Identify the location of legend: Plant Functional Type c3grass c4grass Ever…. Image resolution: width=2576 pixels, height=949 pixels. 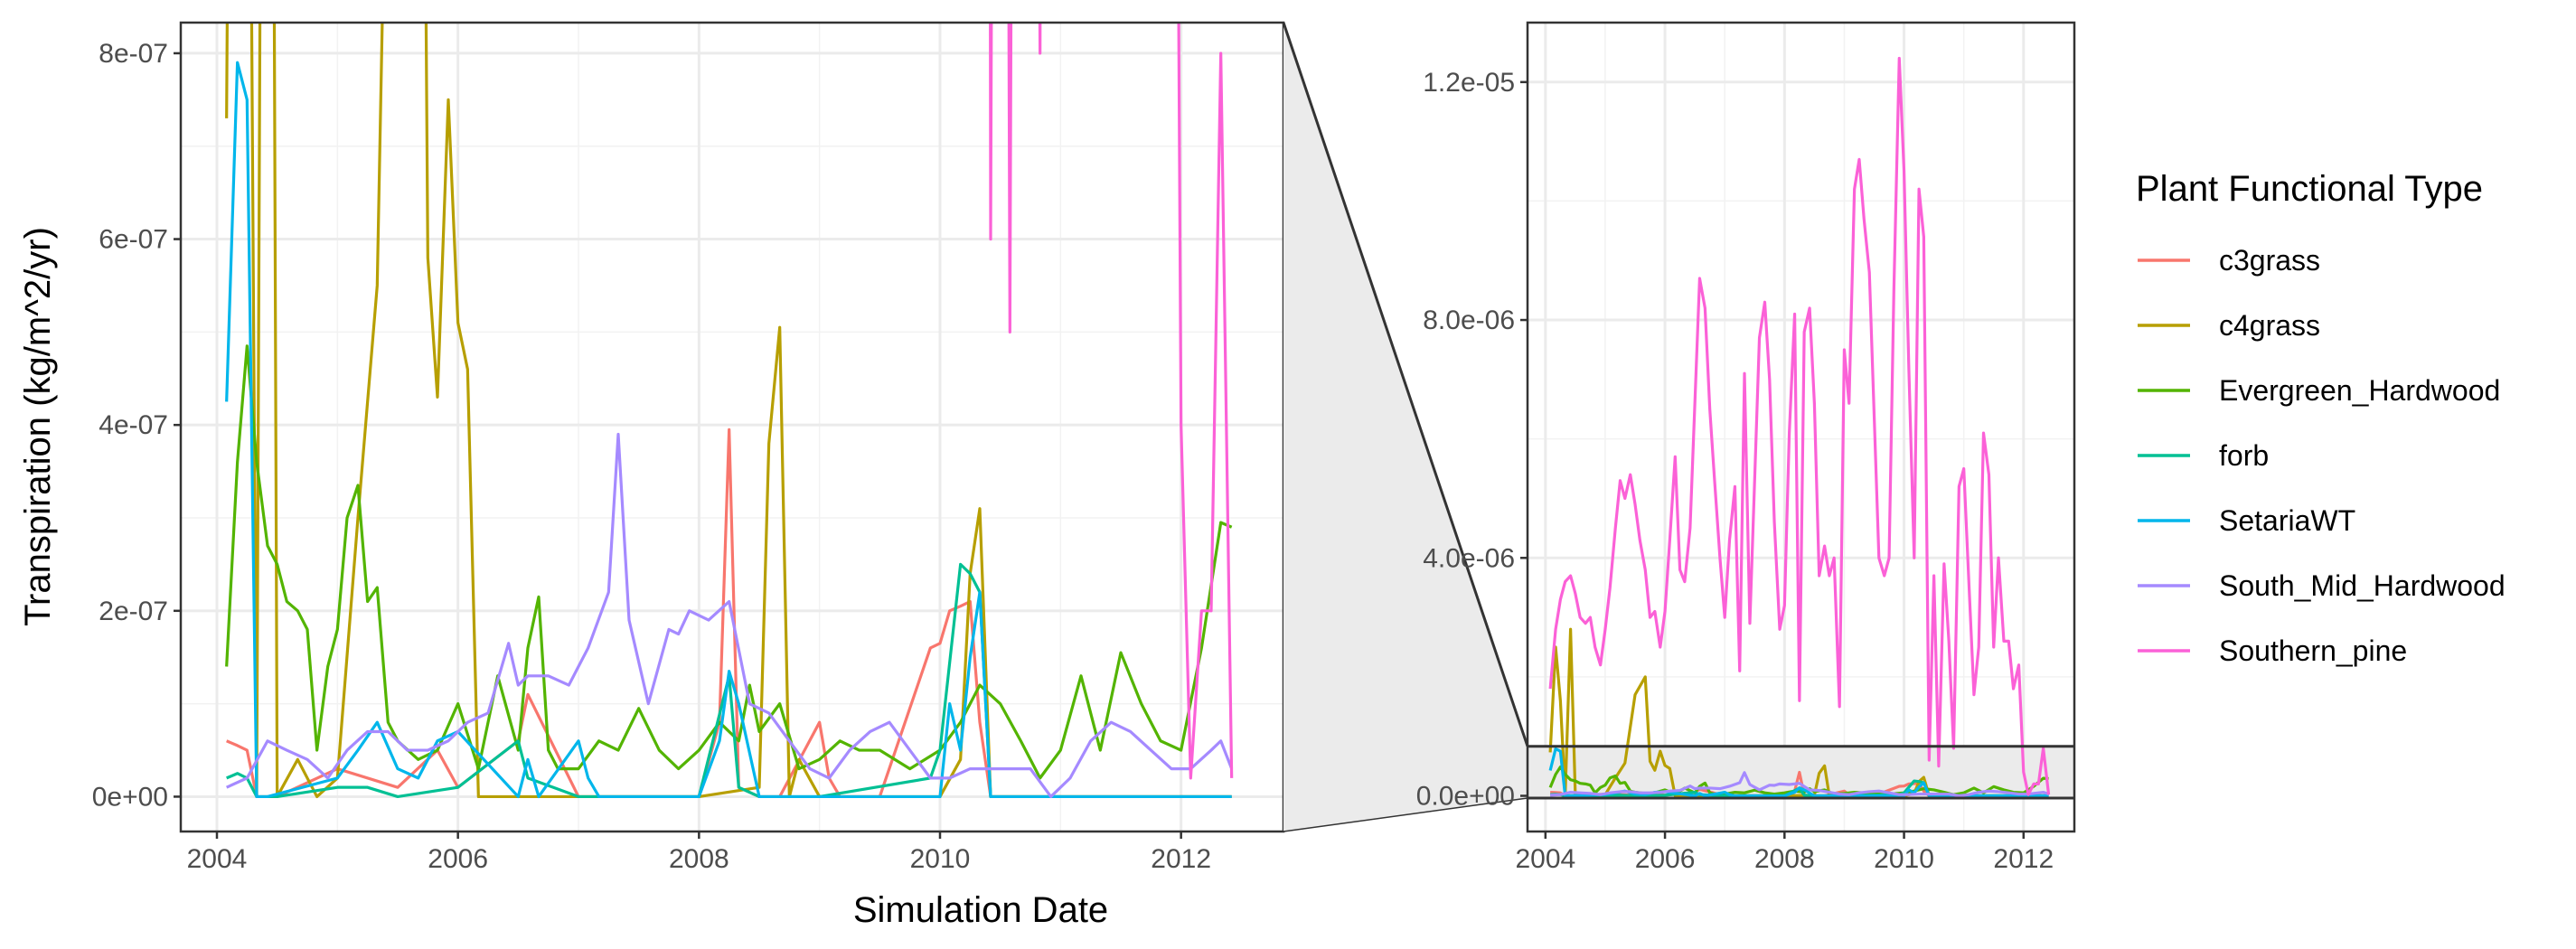
(2320, 418).